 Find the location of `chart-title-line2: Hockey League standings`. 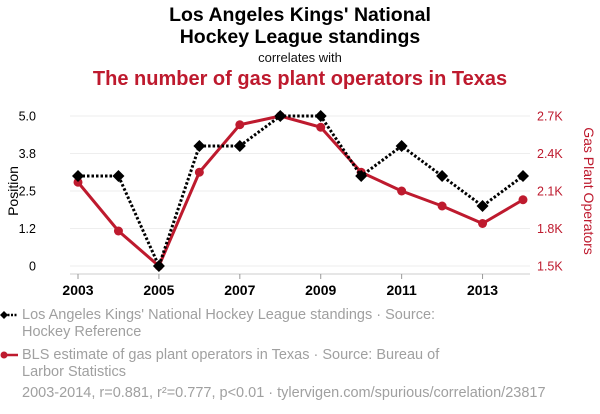

chart-title-line2: Hockey League standings is located at coordinates (300, 37).